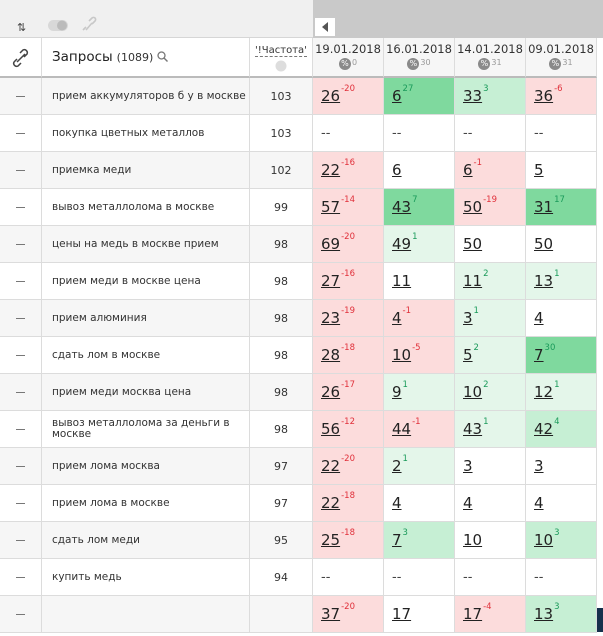 This screenshot has width=603, height=636. I want to click on position-cell: 10 2, so click(490, 392).